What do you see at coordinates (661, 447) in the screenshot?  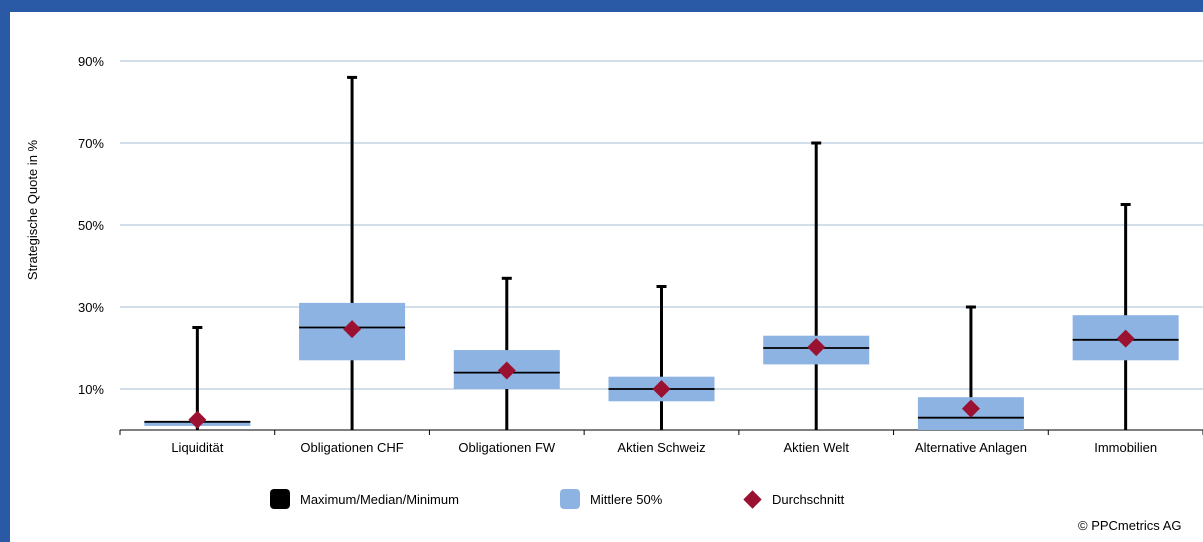 I see `x-tick-label: Aktien Schweiz` at bounding box center [661, 447].